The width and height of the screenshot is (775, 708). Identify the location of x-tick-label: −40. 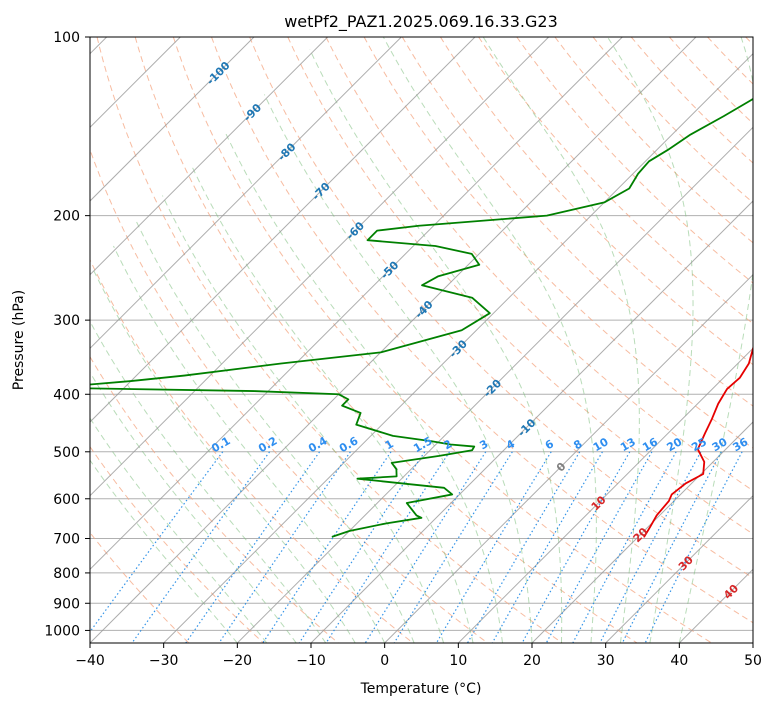
(90, 661).